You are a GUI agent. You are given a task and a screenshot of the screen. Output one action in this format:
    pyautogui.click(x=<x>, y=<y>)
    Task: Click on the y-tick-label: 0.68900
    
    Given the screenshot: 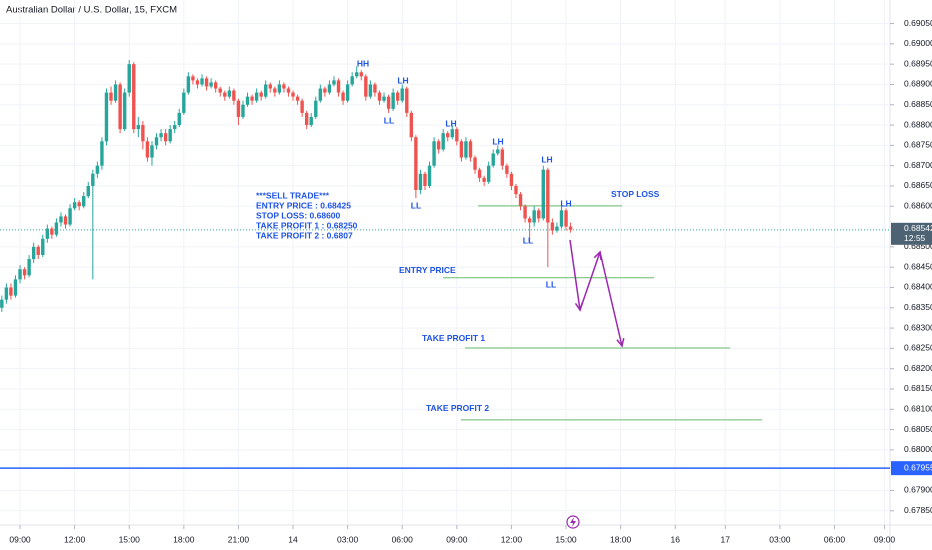 What is the action you would take?
    pyautogui.click(x=918, y=84)
    